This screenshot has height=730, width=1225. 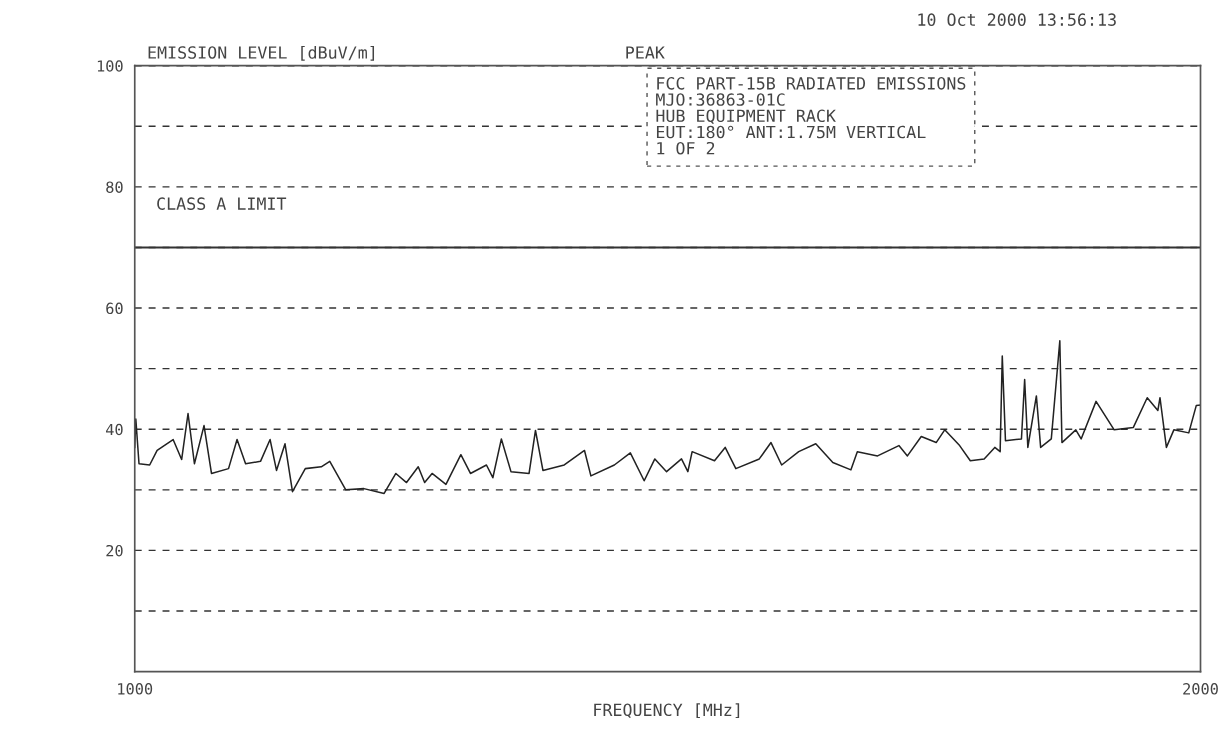 What do you see at coordinates (222, 203) in the screenshot?
I see `ref-line-label: CLASS A LIMIT` at bounding box center [222, 203].